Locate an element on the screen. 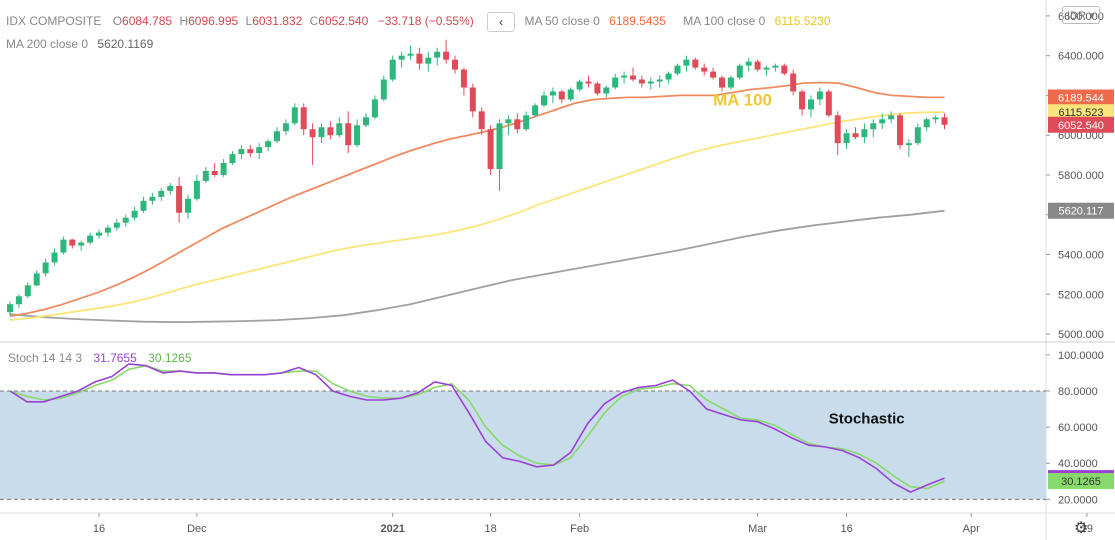 This screenshot has height=540, width=1115. y-tick-label: 5200.000 is located at coordinates (1081, 295).